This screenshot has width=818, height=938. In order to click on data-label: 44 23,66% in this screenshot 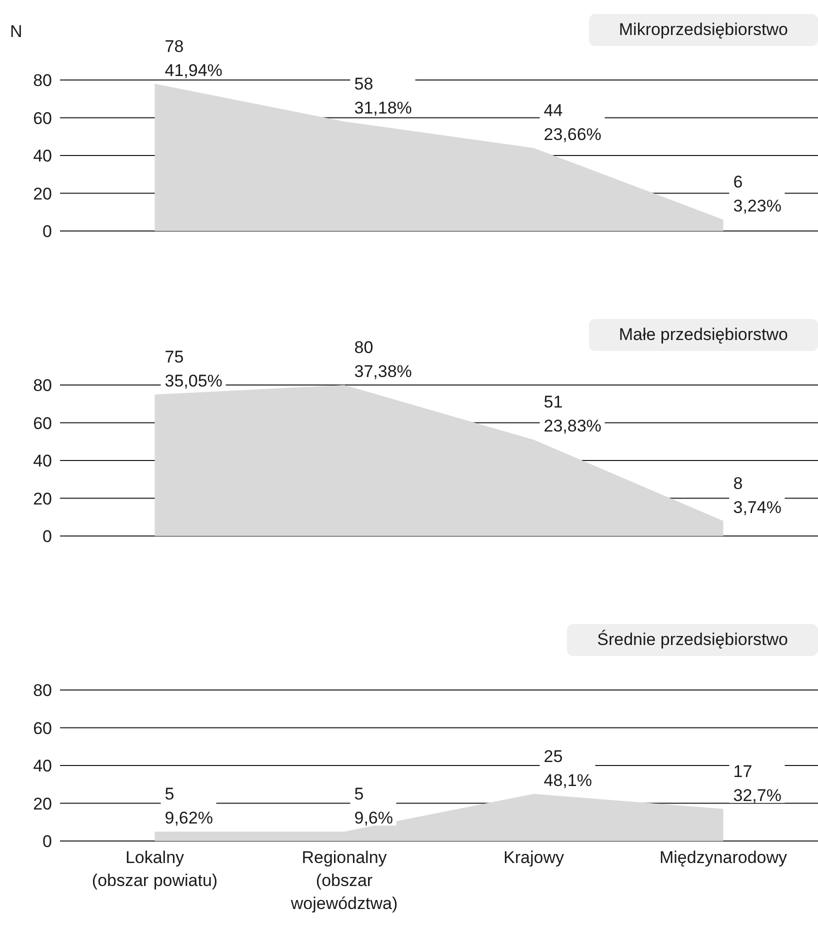, I will do `click(573, 122)`.